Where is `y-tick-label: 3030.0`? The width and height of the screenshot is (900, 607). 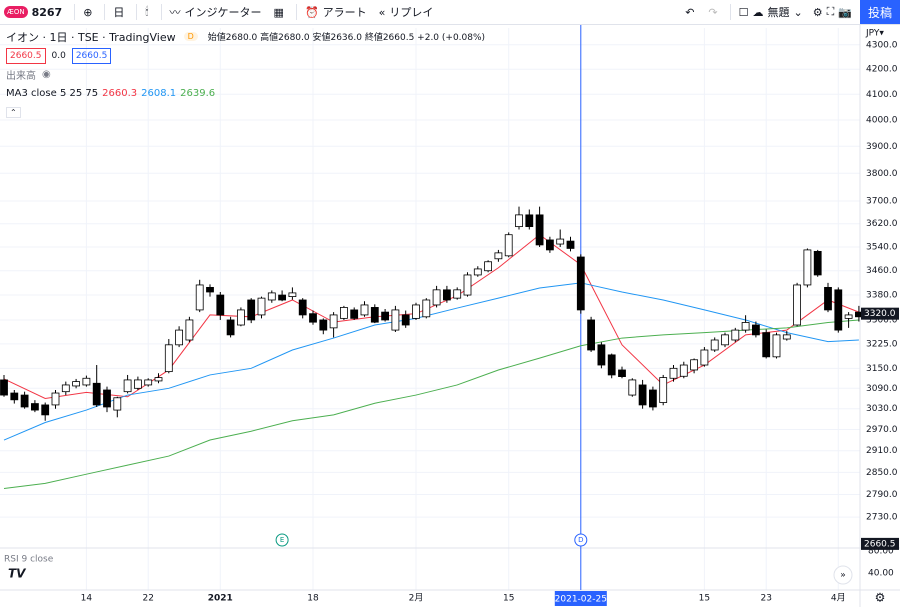 y-tick-label: 3030.0 is located at coordinates (882, 409).